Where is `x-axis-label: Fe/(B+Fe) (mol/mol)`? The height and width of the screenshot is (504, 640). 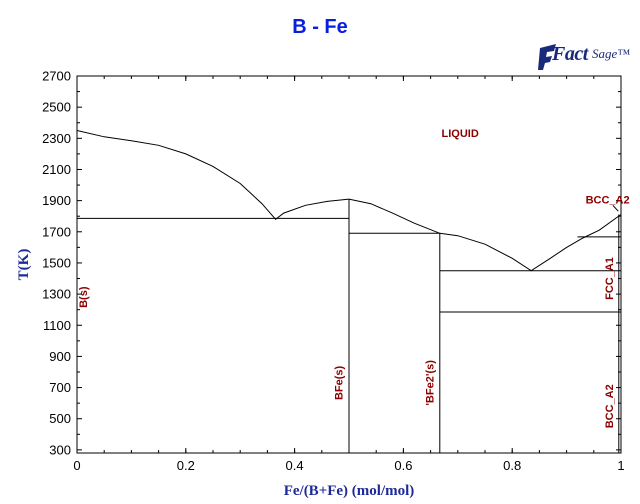
x-axis-label: Fe/(B+Fe) (mol/mol) is located at coordinates (349, 491).